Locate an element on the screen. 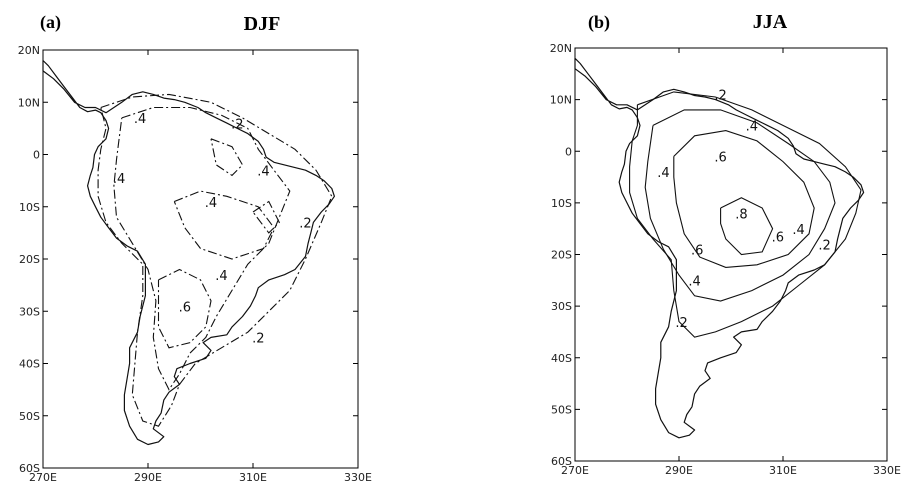 This screenshot has width=903, height=483. panel-b-season-title: JJA is located at coordinates (770, 22).